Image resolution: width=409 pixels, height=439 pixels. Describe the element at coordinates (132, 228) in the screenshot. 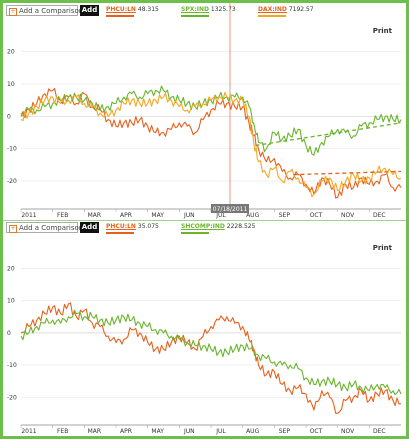

I see `legend-item-phcu: PHCU:LN 35.075` at that location.